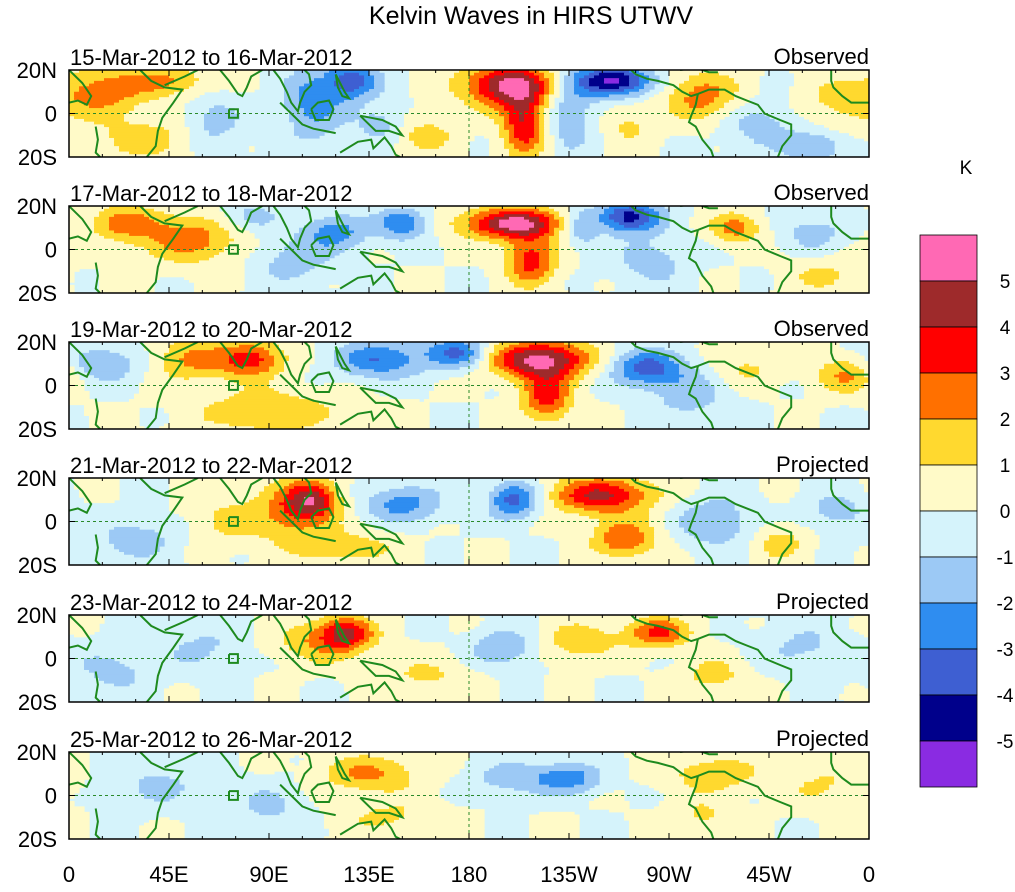 Image resolution: width=1015 pixels, height=892 pixels. Describe the element at coordinates (37, 839) in the screenshot. I see `y-tick-label: 20S` at that location.